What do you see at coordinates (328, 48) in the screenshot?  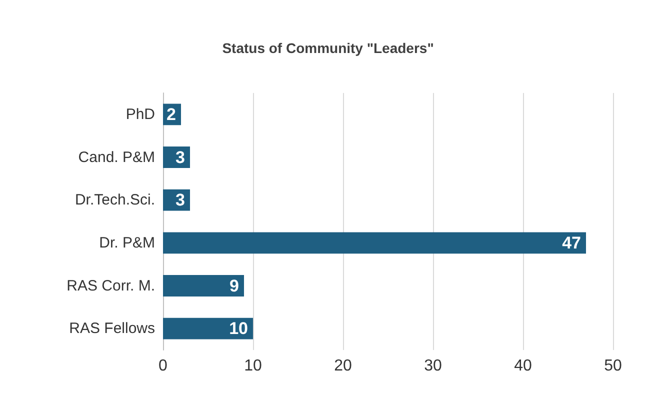 I see `chart-title: Status of Community "Leaders"` at bounding box center [328, 48].